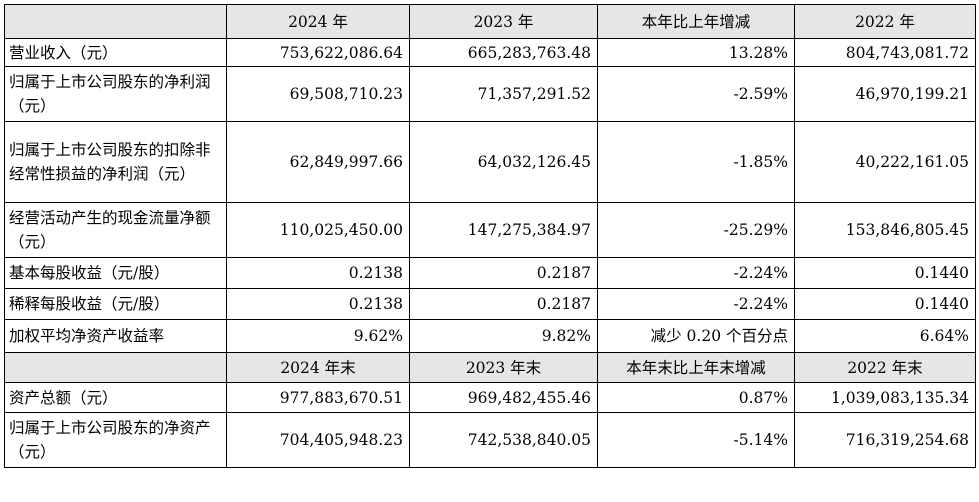  Describe the element at coordinates (318, 336) in the screenshot. I see `value-2024: 9.62%` at that location.